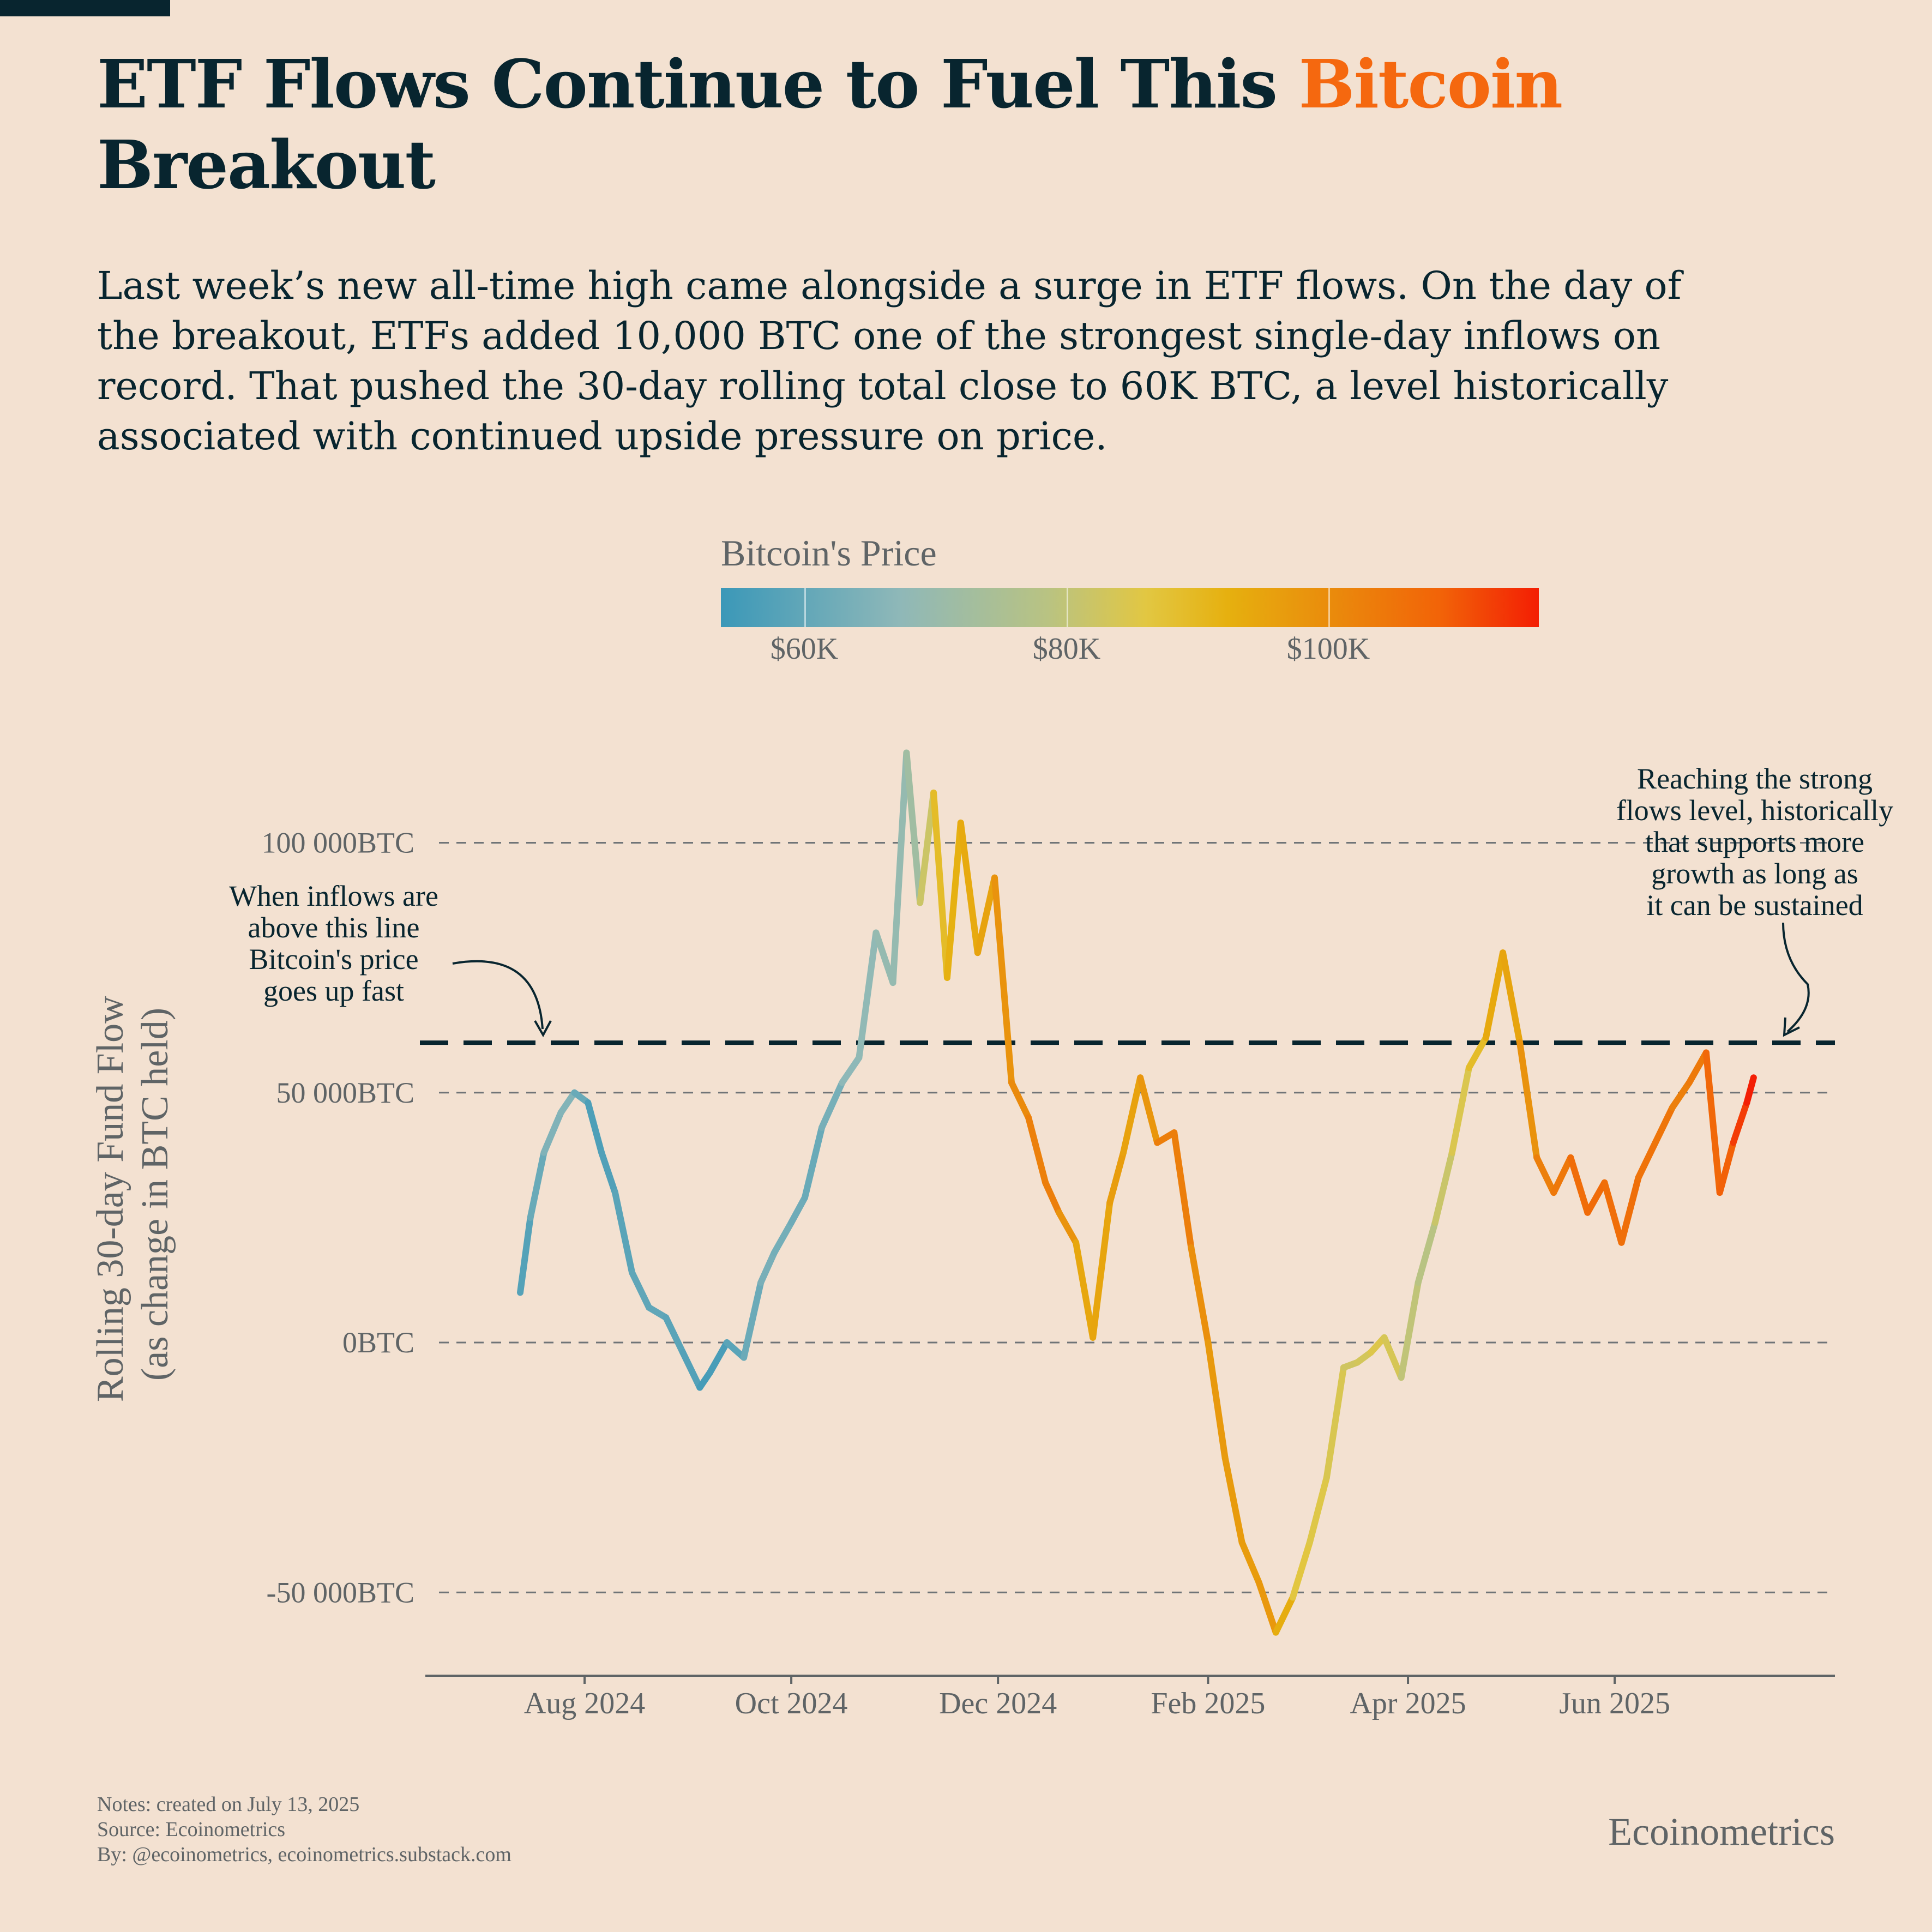  I want to click on brand-name: Ecoinometrics, so click(1721, 1831).